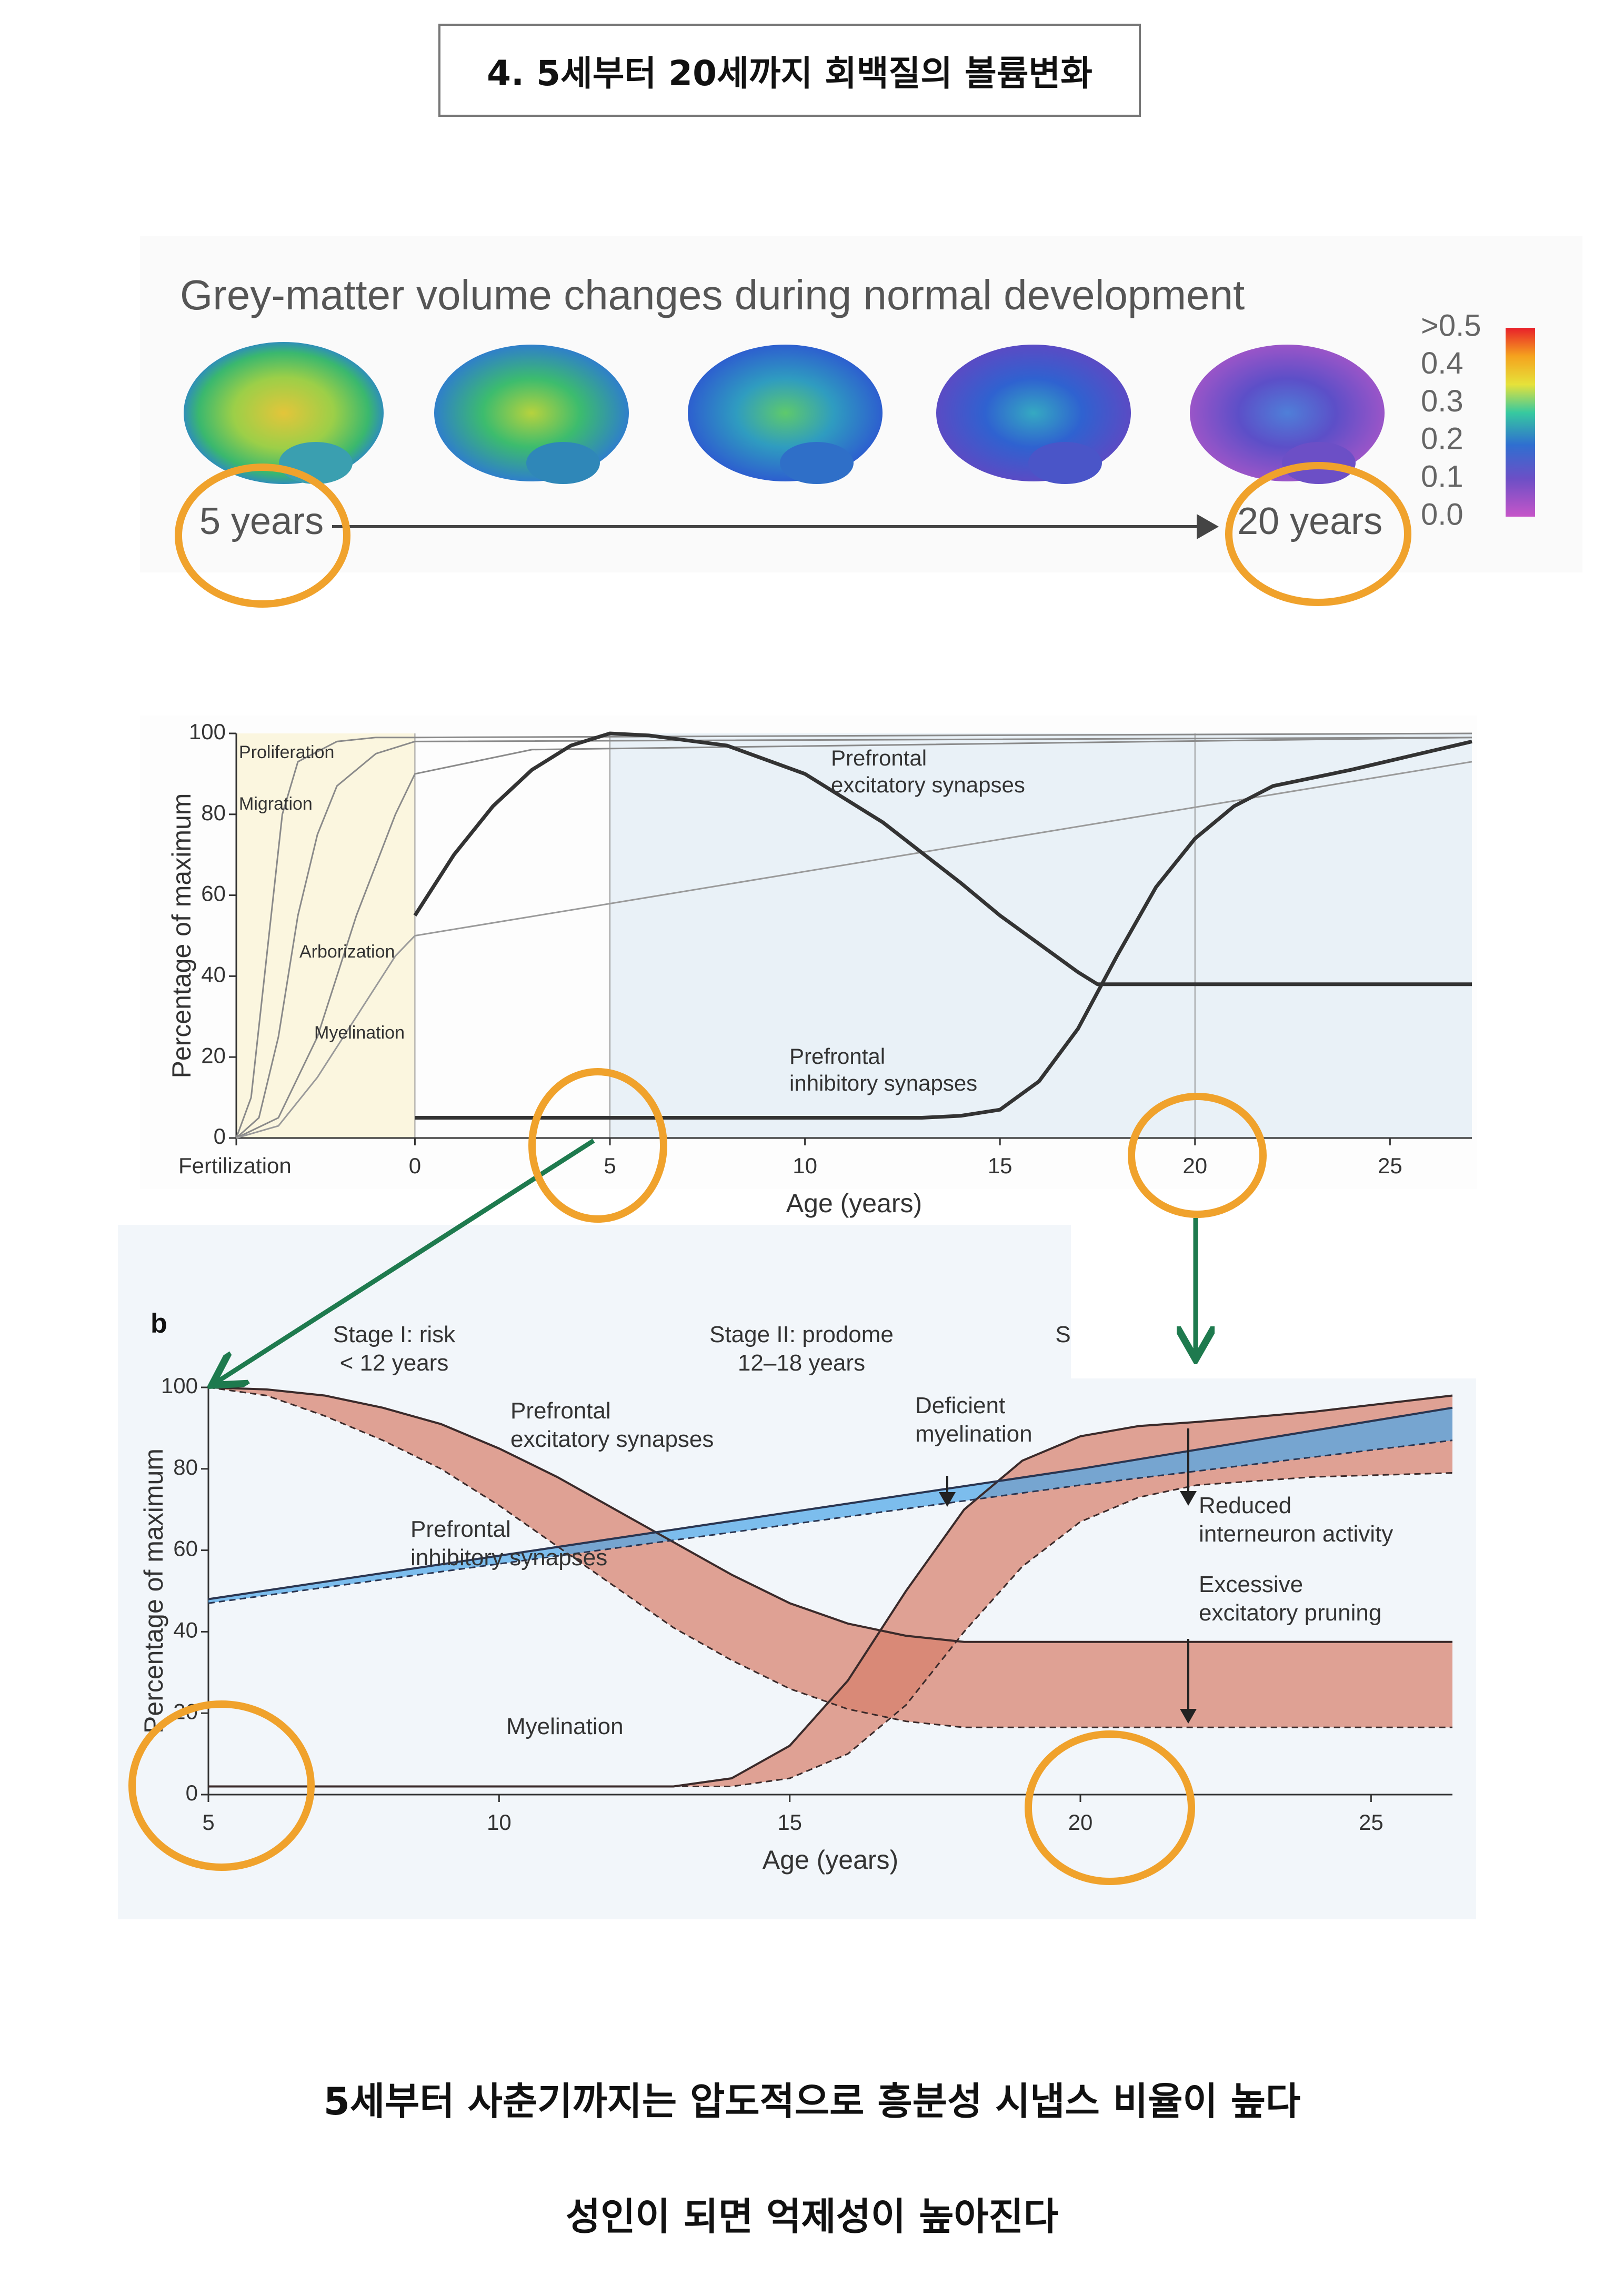 The image size is (1624, 2296). Describe the element at coordinates (1442, 363) in the screenshot. I see `colorbar-label: 0.4` at that location.